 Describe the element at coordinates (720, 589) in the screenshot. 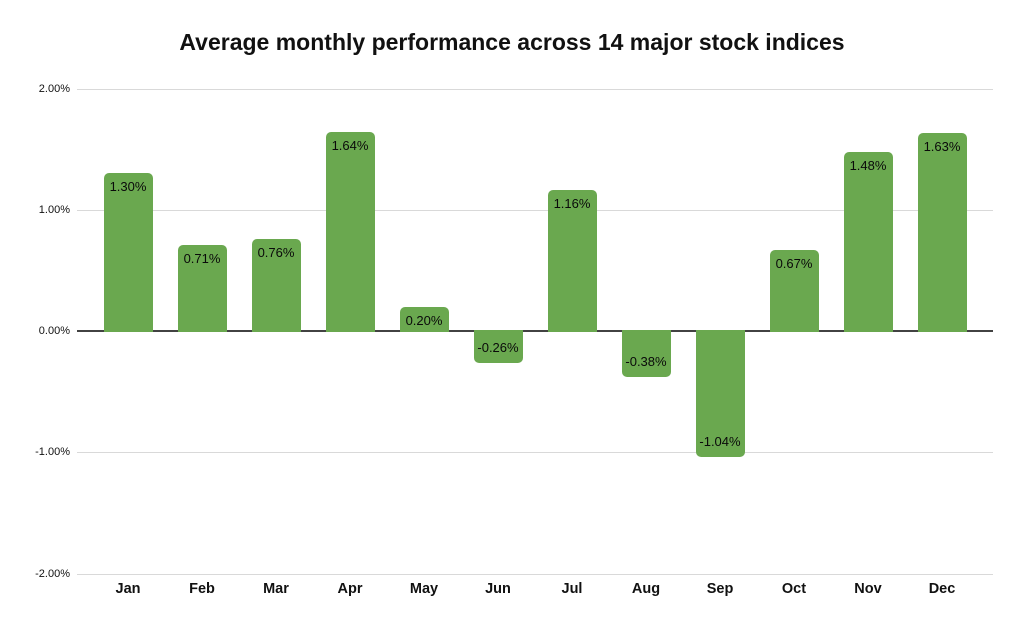

I see `x-axis-month-label: Sep` at that location.